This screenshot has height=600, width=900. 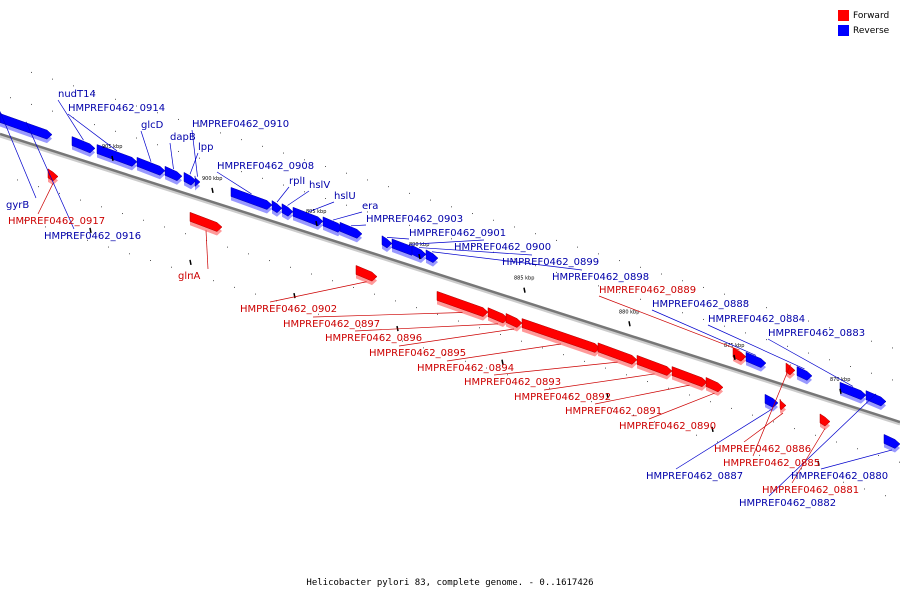 What do you see at coordinates (83, 145) in the screenshot?
I see `gene-block-nudt14` at bounding box center [83, 145].